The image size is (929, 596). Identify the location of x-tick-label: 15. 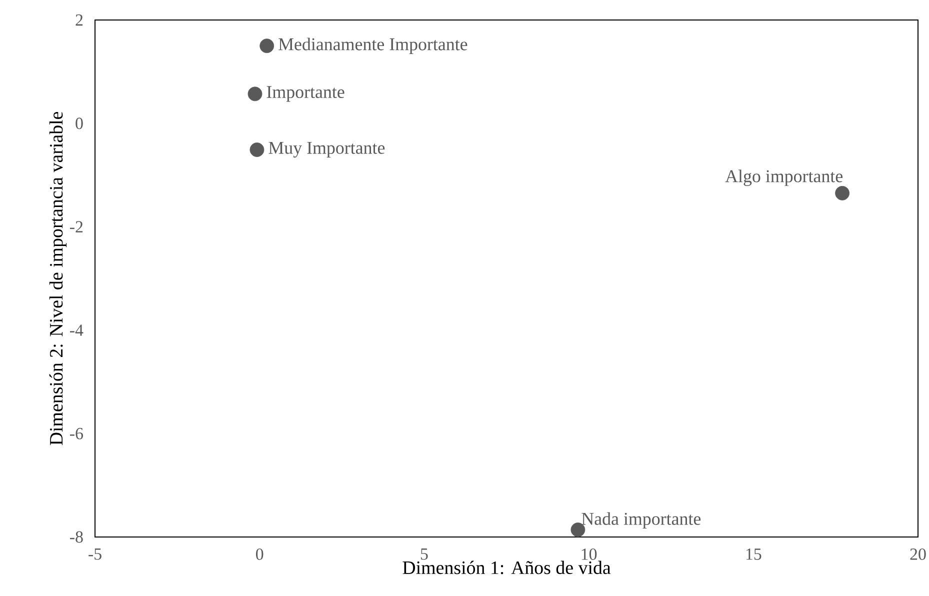
(754, 554).